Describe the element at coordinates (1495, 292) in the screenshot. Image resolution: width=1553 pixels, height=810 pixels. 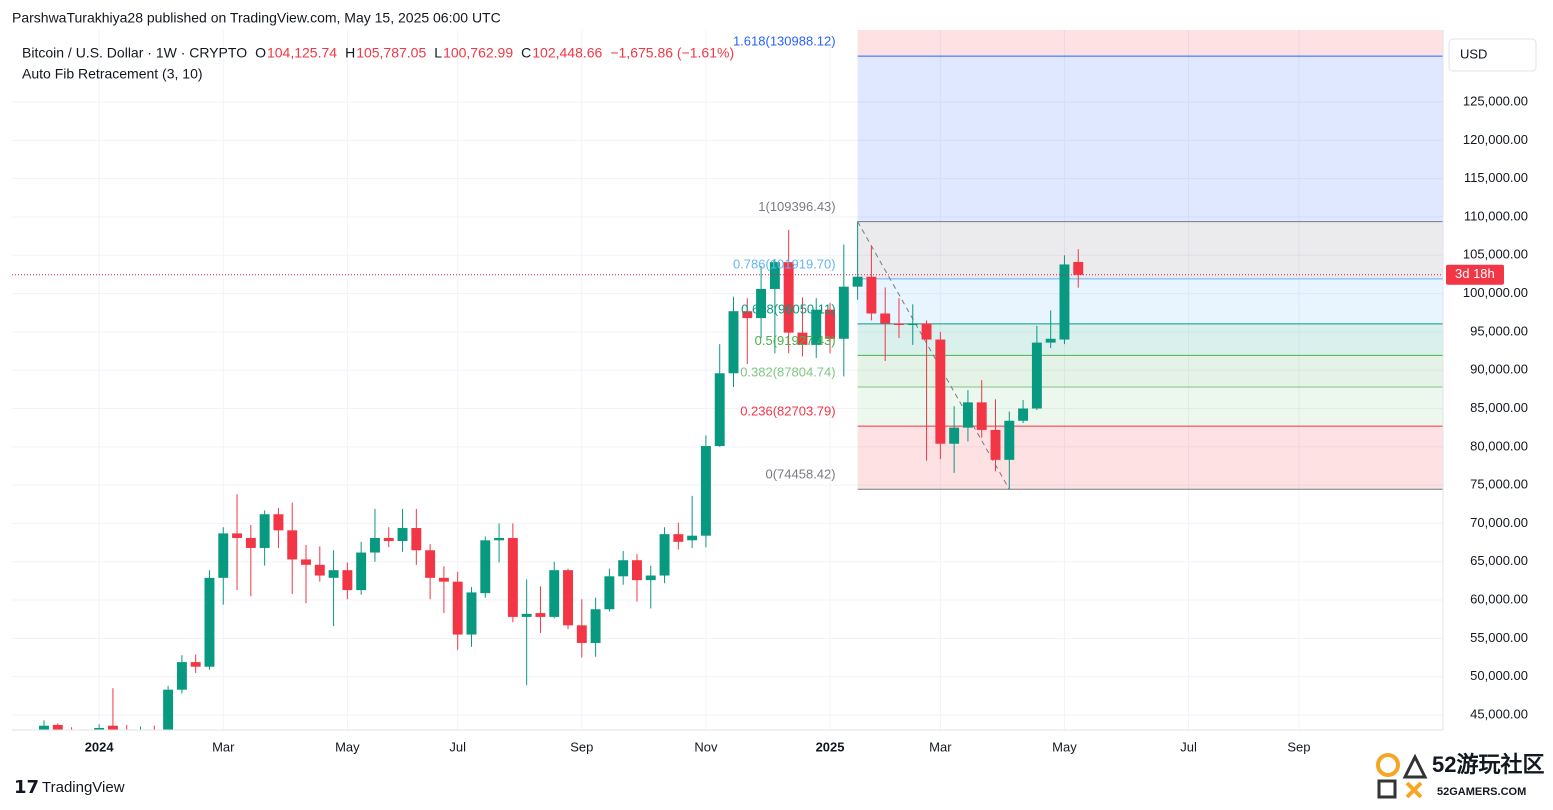
I see `y-tick-label: 100,000.00` at that location.